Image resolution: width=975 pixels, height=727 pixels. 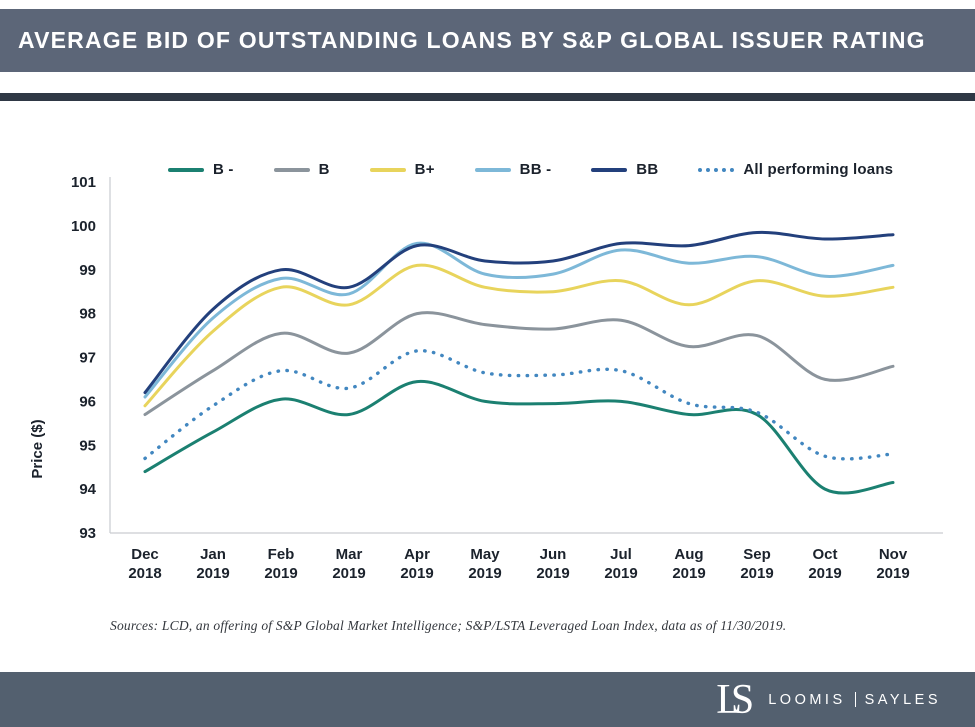 I want to click on legend-item-allperformingloans: All performing loans, so click(x=795, y=169).